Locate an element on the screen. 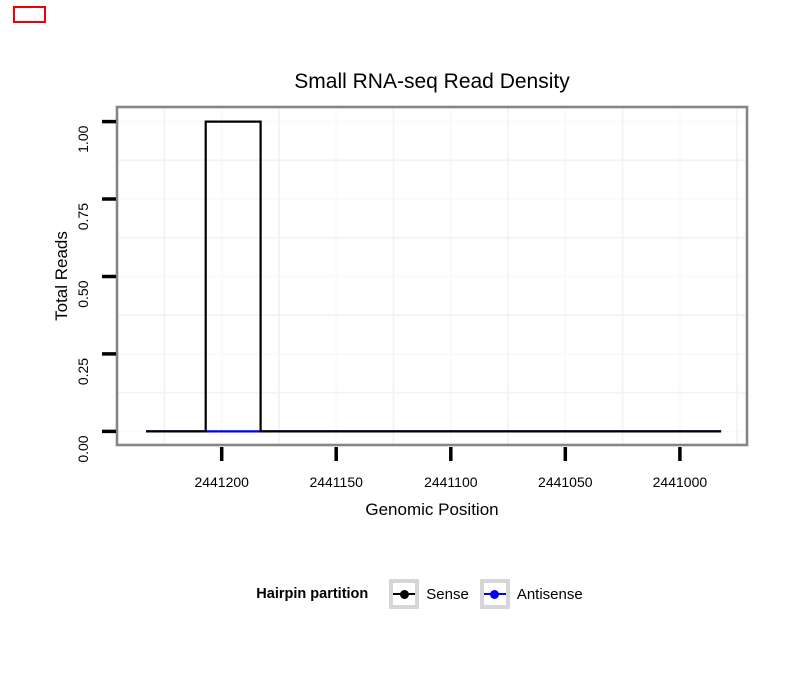 Image resolution: width=810 pixels, height=690 pixels. x-axis-title: Genomic Position is located at coordinates (432, 509).